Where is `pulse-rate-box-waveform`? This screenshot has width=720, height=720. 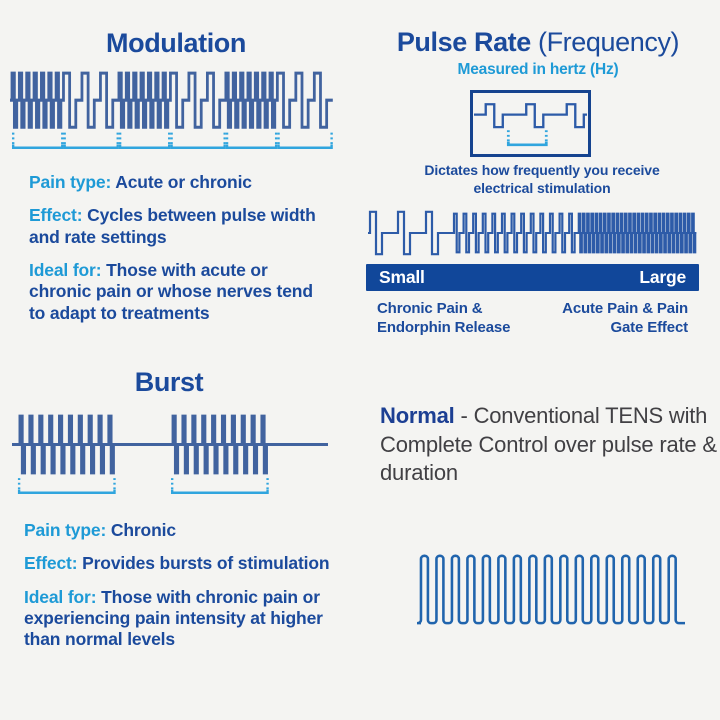 pulse-rate-box-waveform is located at coordinates (530, 124).